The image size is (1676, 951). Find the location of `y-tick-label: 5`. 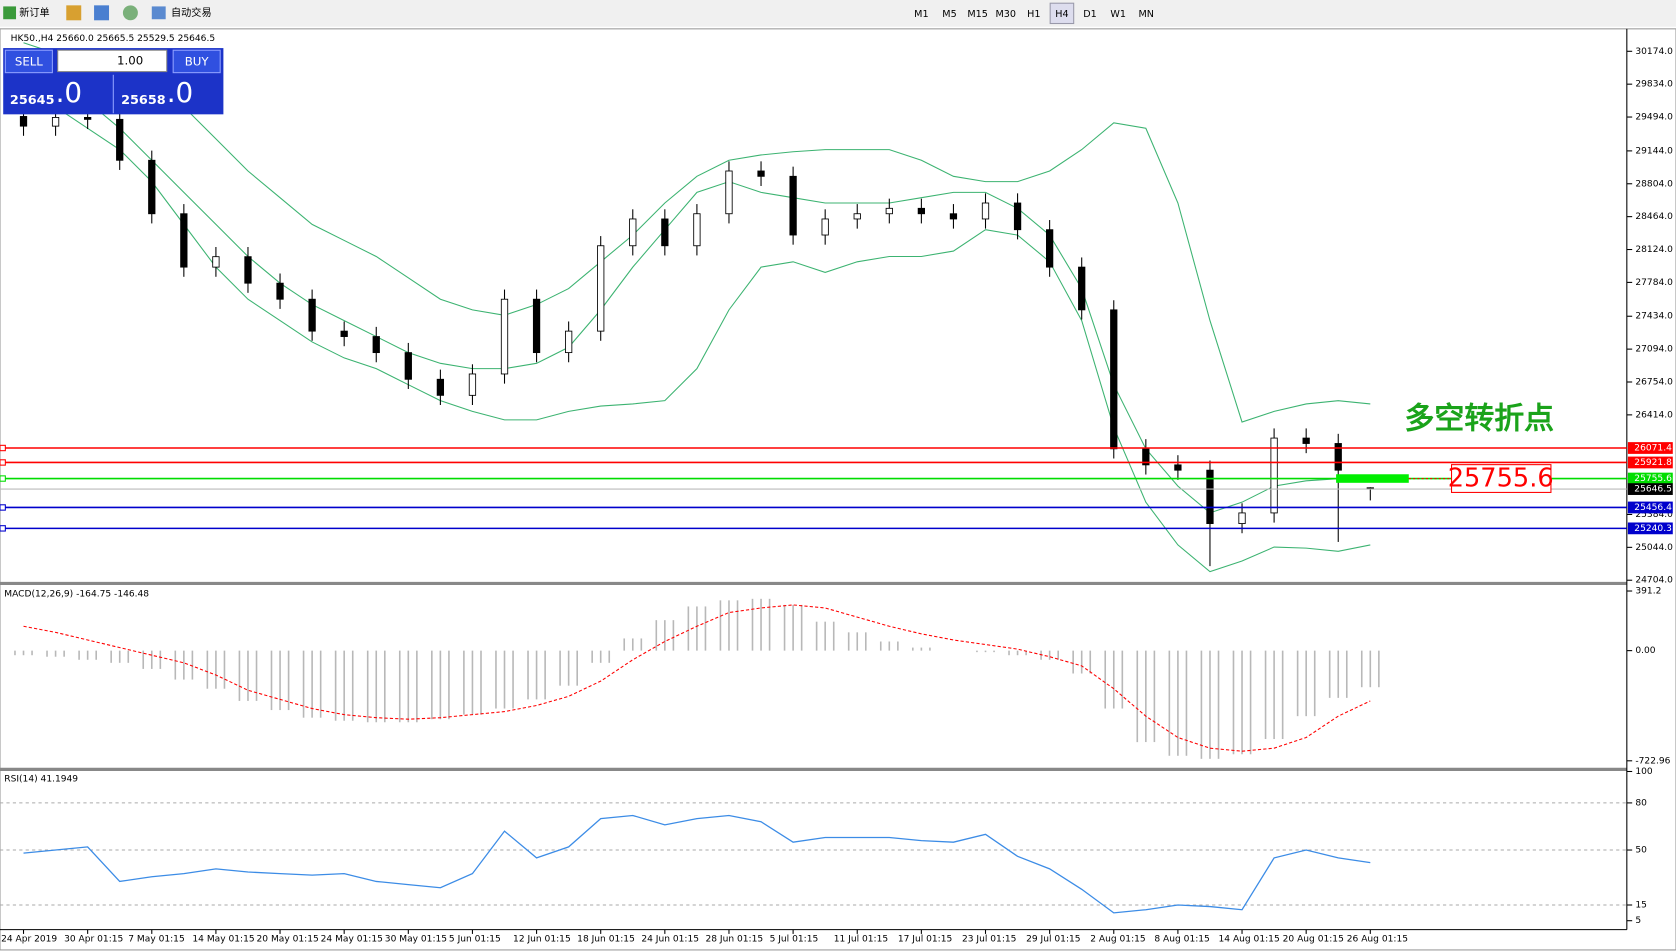

y-tick-label: 5 is located at coordinates (1638, 921).